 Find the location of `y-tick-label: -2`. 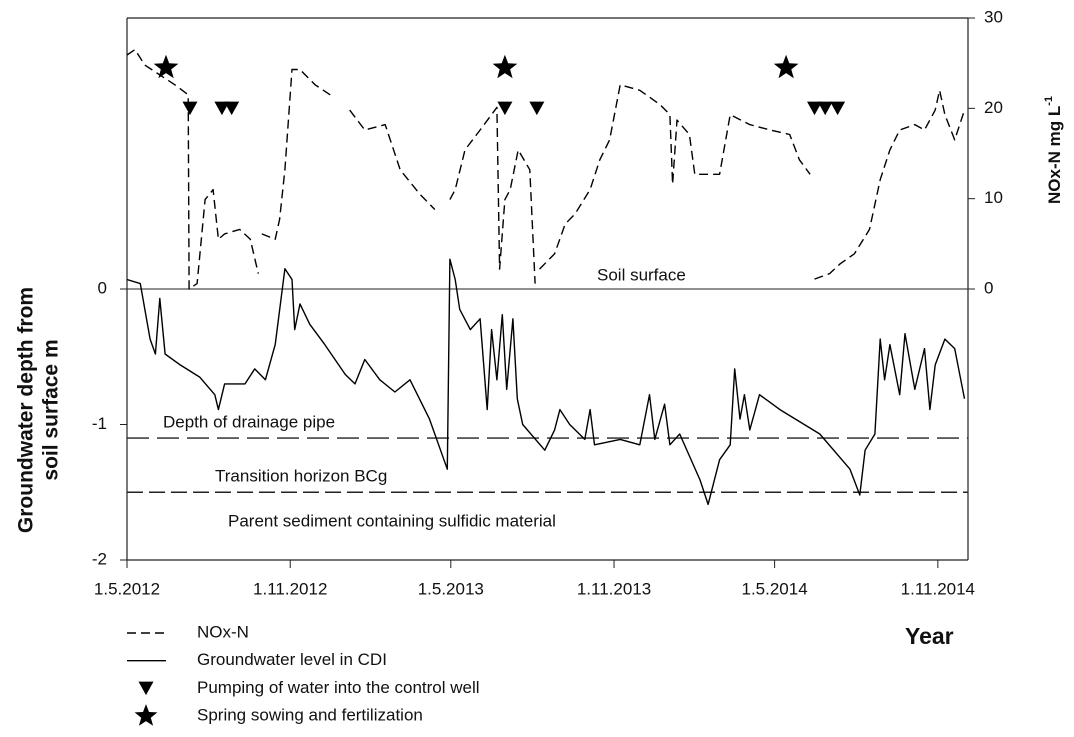

y-tick-label: -2 is located at coordinates (99, 558).